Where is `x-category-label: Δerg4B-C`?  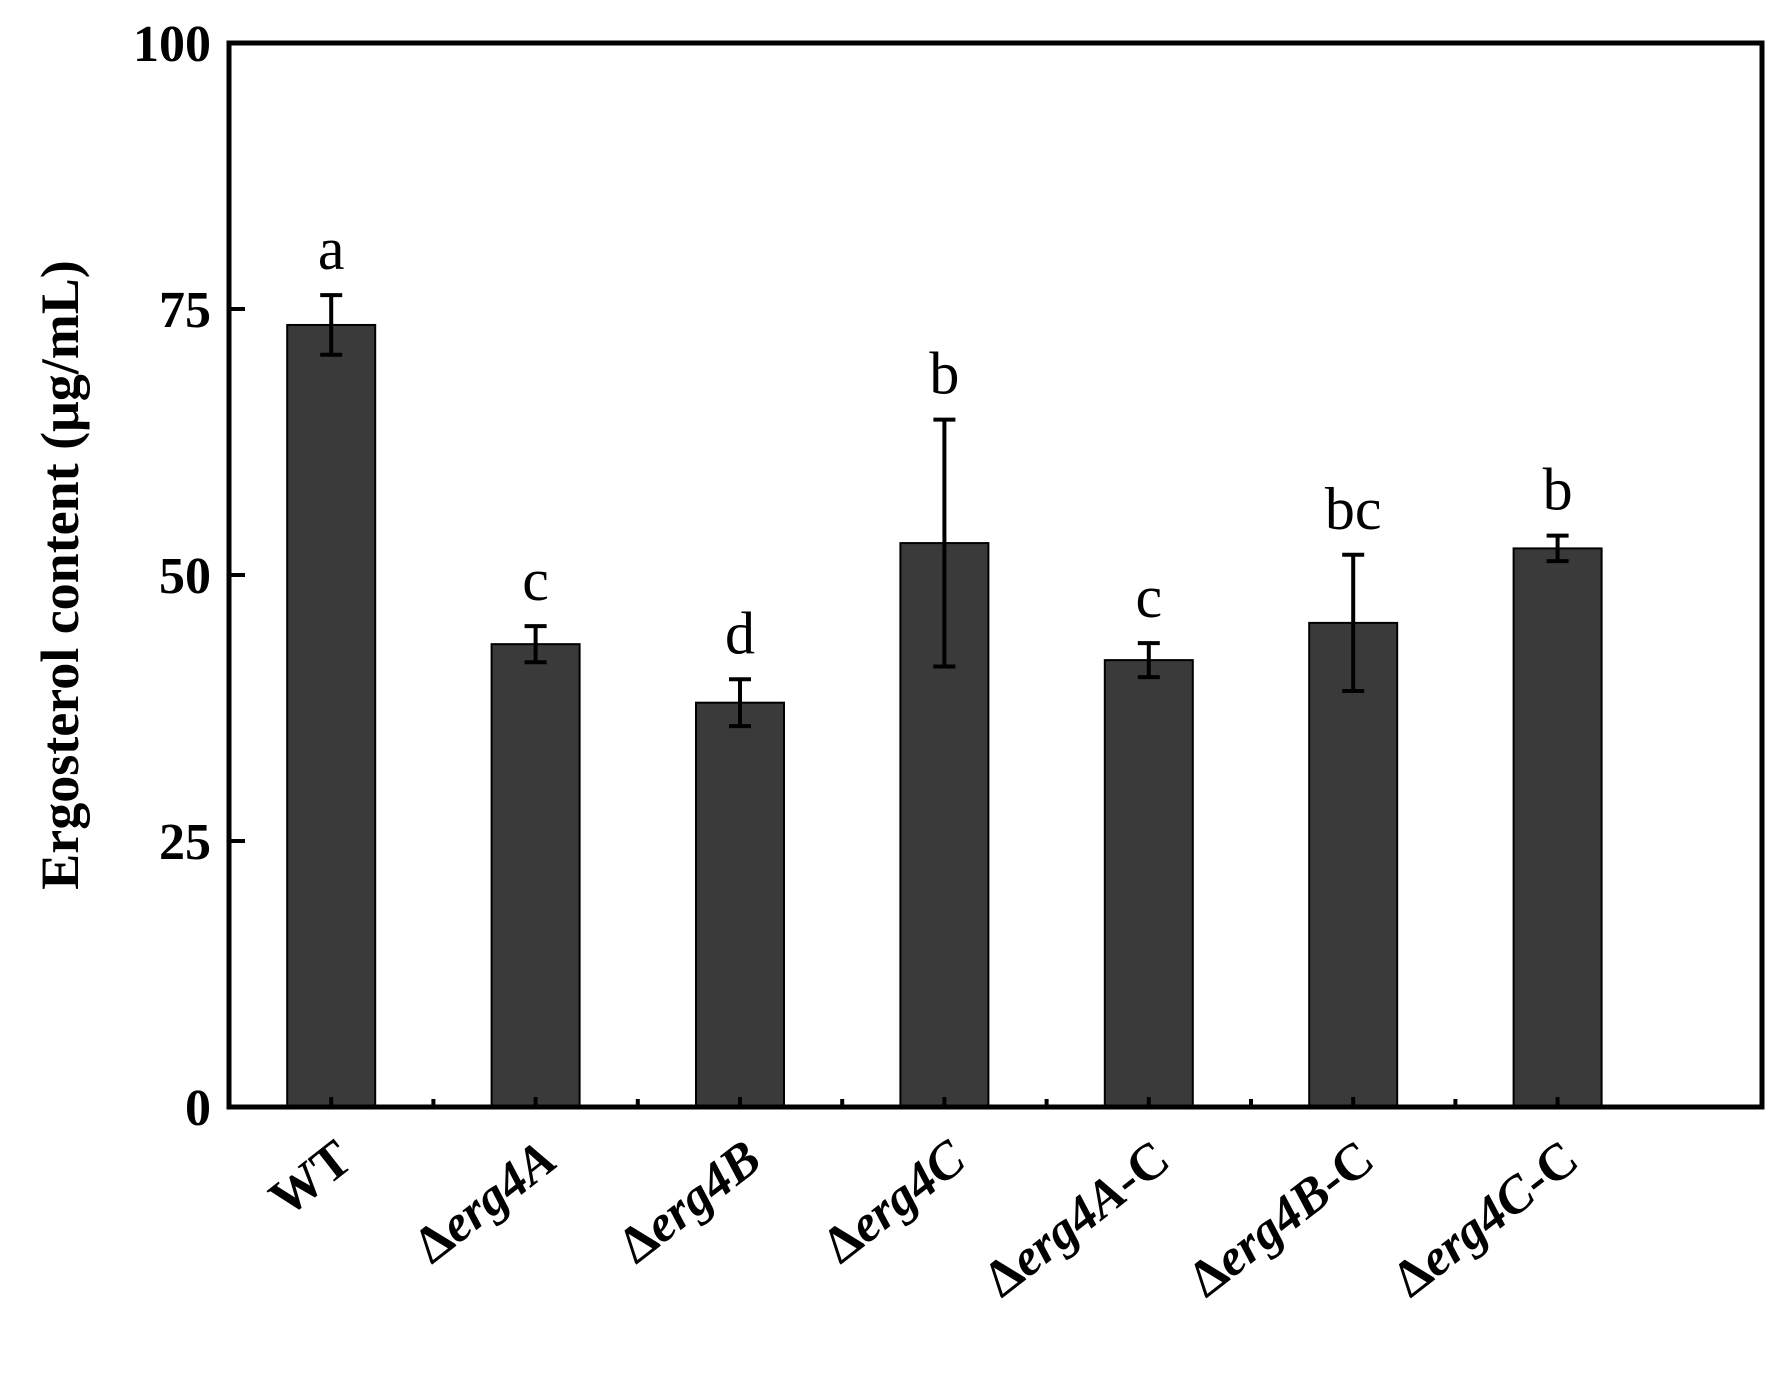
x-category-label: Δerg4B-C is located at coordinates (1281, 1219).